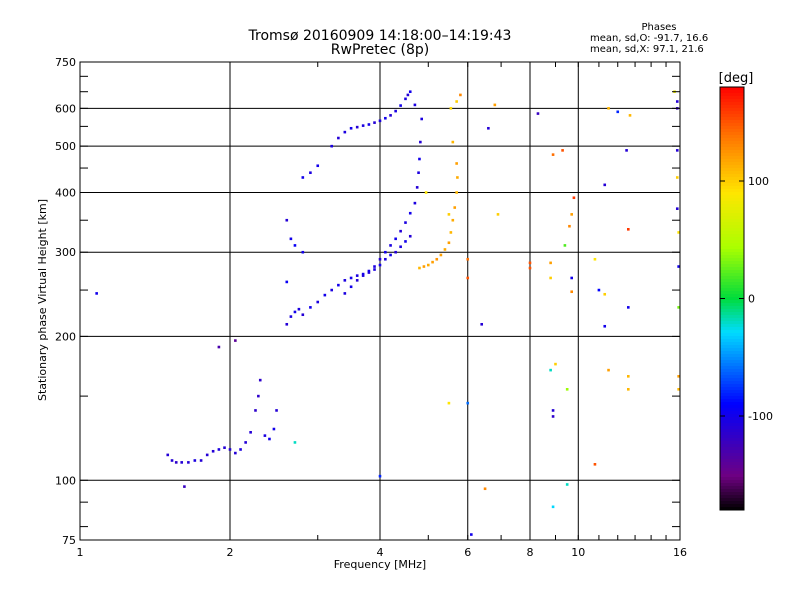 This screenshot has height=600, width=800. I want to click on y-axis-label: Stationary phase Virtual Height [km], so click(42, 300).